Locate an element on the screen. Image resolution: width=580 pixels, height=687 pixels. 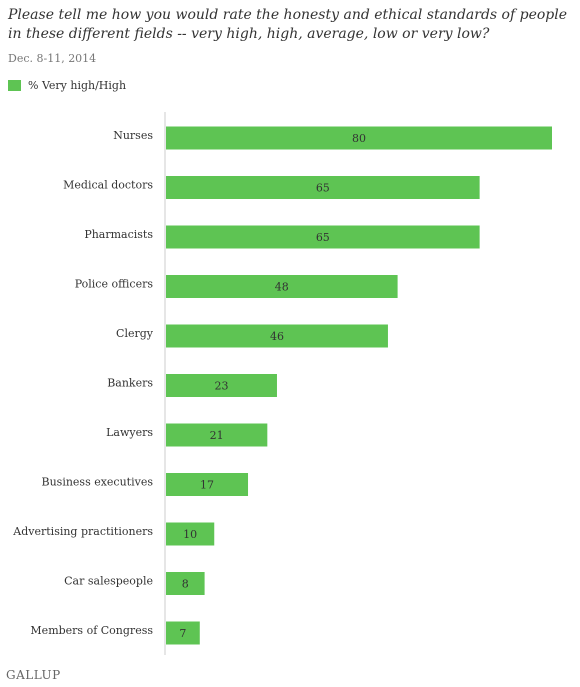
category-label: Police officers is located at coordinates (114, 284).